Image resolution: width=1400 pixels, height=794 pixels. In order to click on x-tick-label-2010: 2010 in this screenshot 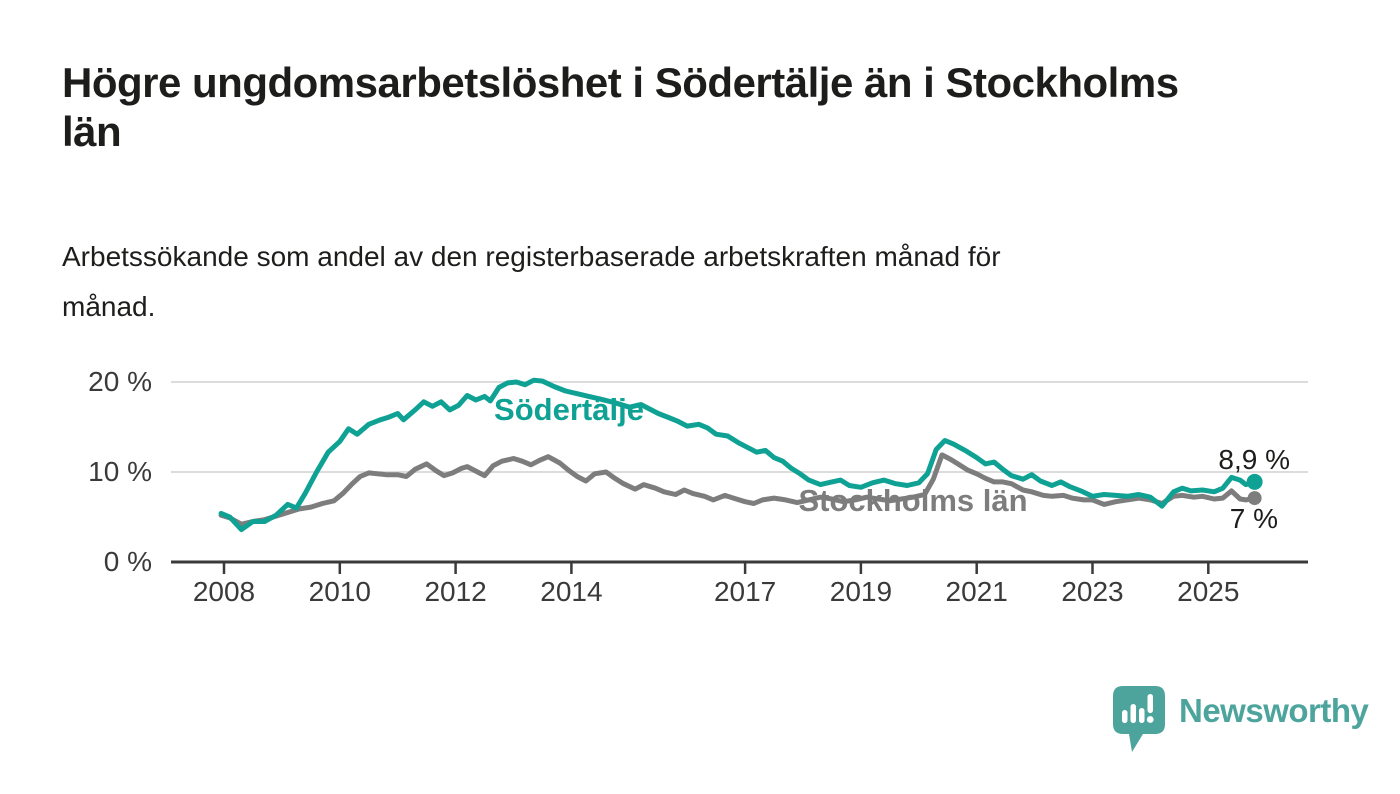, I will do `click(340, 591)`.